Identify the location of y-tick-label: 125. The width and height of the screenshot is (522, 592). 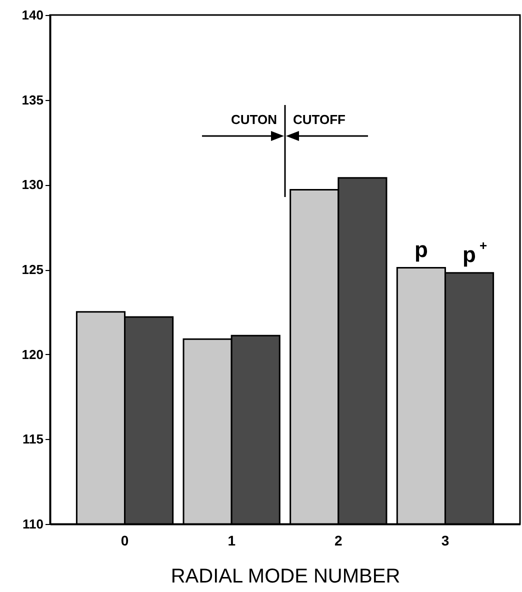
(33, 269).